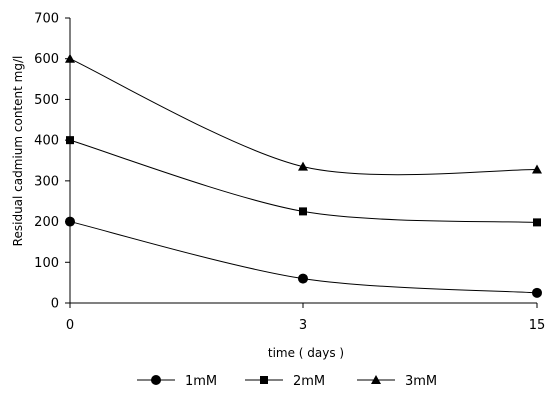 The height and width of the screenshot is (405, 550). What do you see at coordinates (52, 162) in the screenshot?
I see `y-axis-ticks: 0 100 200 300 400 500 600 700` at bounding box center [52, 162].